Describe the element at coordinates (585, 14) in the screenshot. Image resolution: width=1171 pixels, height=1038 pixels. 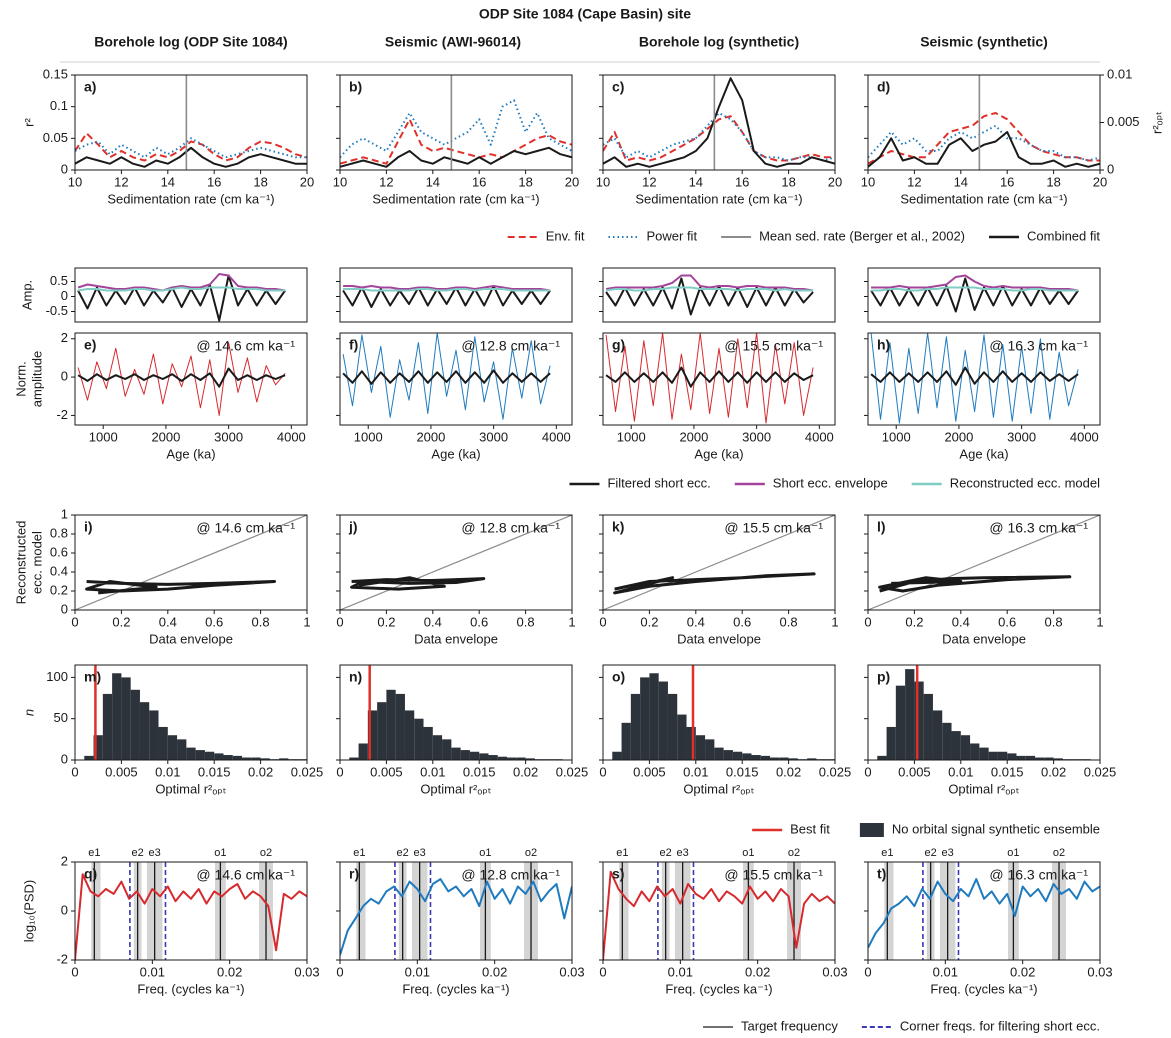
I see `figure-title: ODP Site 1084 (Cape Basin) site` at that location.